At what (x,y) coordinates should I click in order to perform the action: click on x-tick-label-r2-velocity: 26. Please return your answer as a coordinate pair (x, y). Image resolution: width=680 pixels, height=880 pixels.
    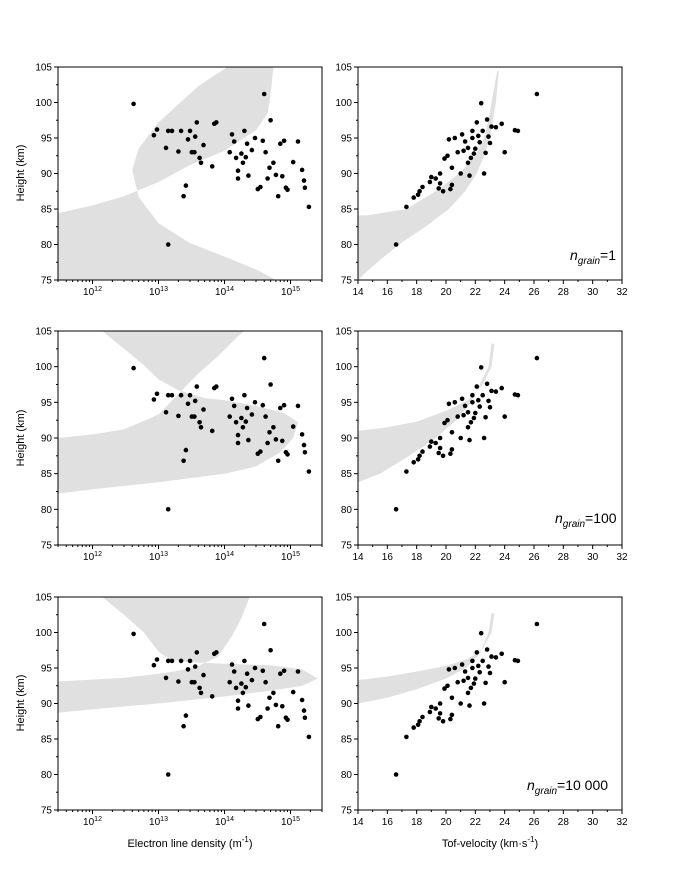
    Looking at the image, I should click on (534, 557).